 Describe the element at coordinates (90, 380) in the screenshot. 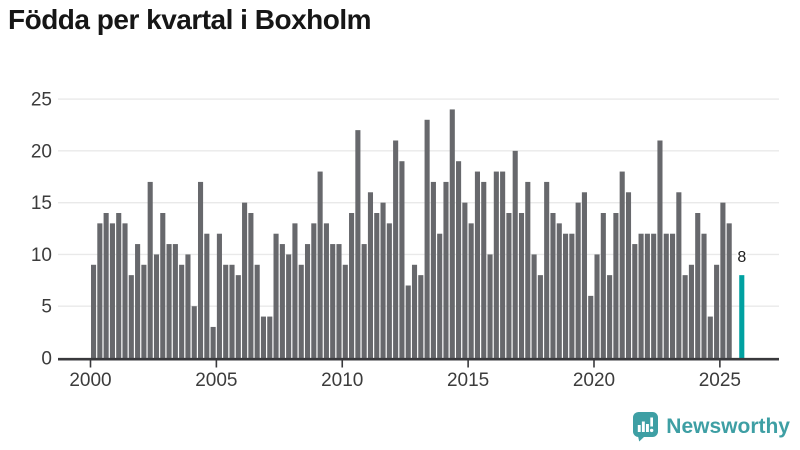

I see `x-axis-tick-label: 2000` at that location.